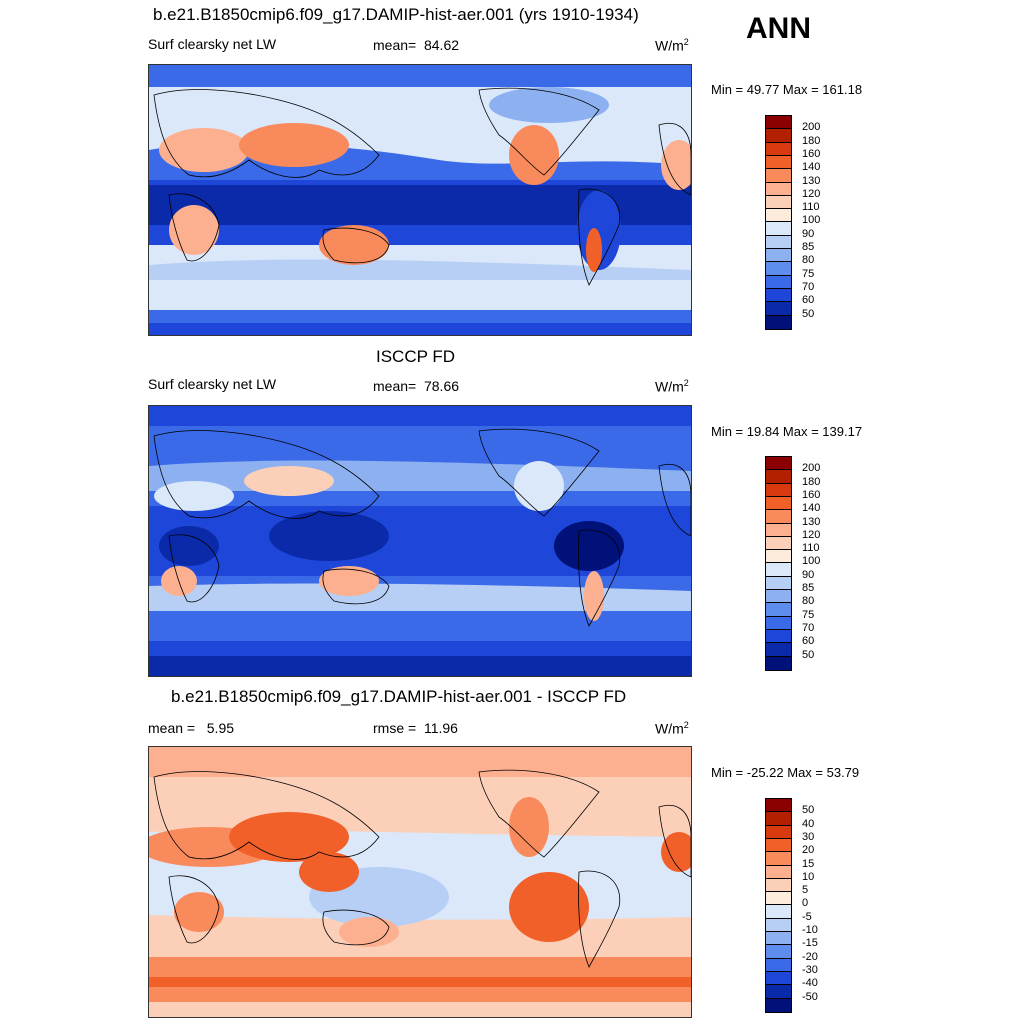 This screenshot has height=1024, width=1024. I want to click on colorbar-tick-label: 15, so click(808, 863).